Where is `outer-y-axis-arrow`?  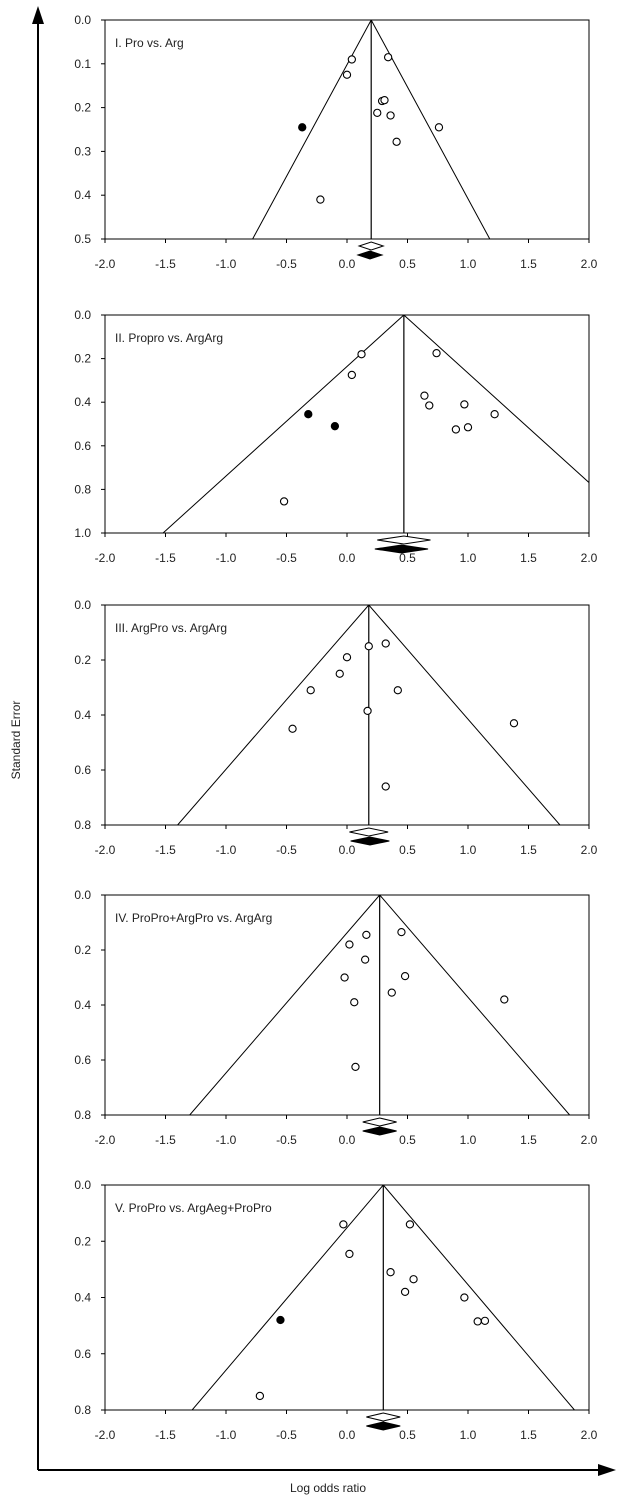
outer-y-axis-arrow is located at coordinates (38, 15).